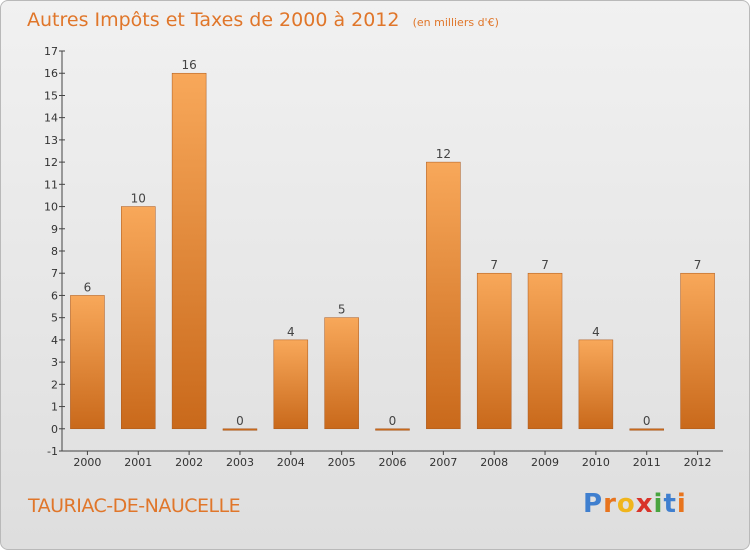  Describe the element at coordinates (54, 362) in the screenshot. I see `y-tick-label: 3` at that location.